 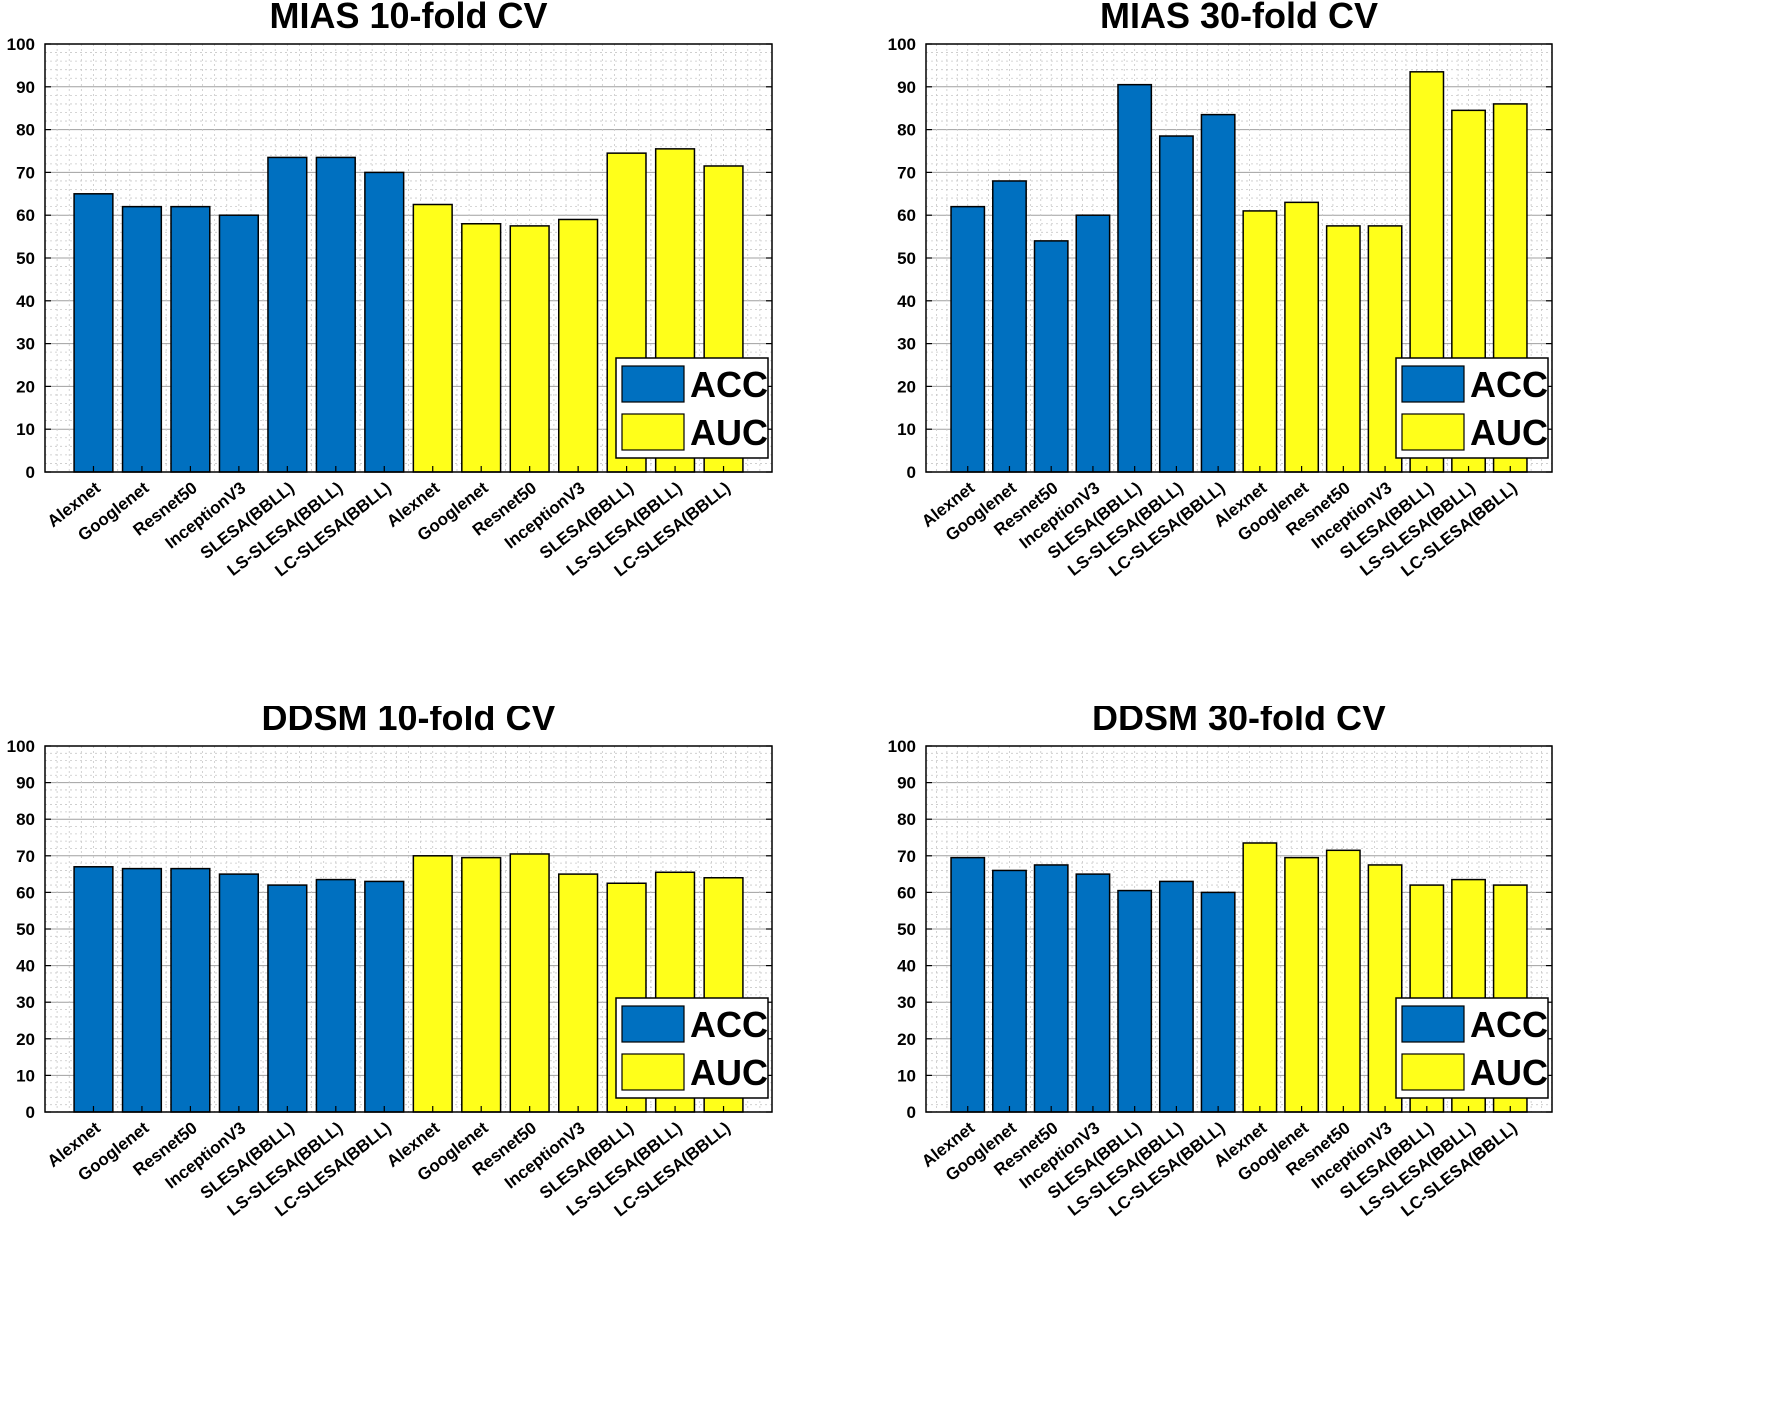 What do you see at coordinates (408, 722) in the screenshot?
I see `chart-title: DDSM 10-fold CV` at bounding box center [408, 722].